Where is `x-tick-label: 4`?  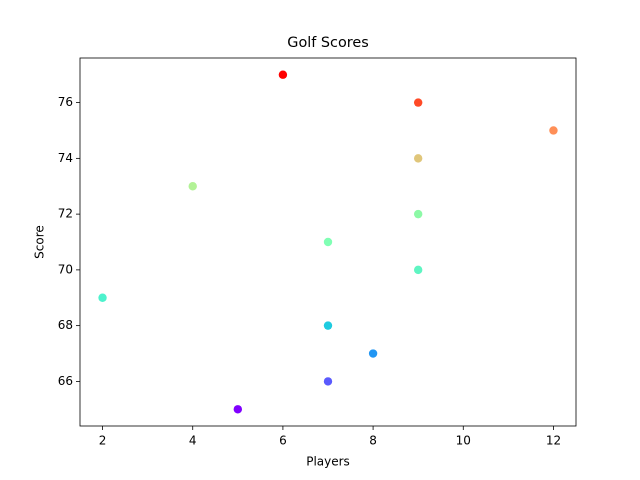 x-tick-label: 4 is located at coordinates (193, 441).